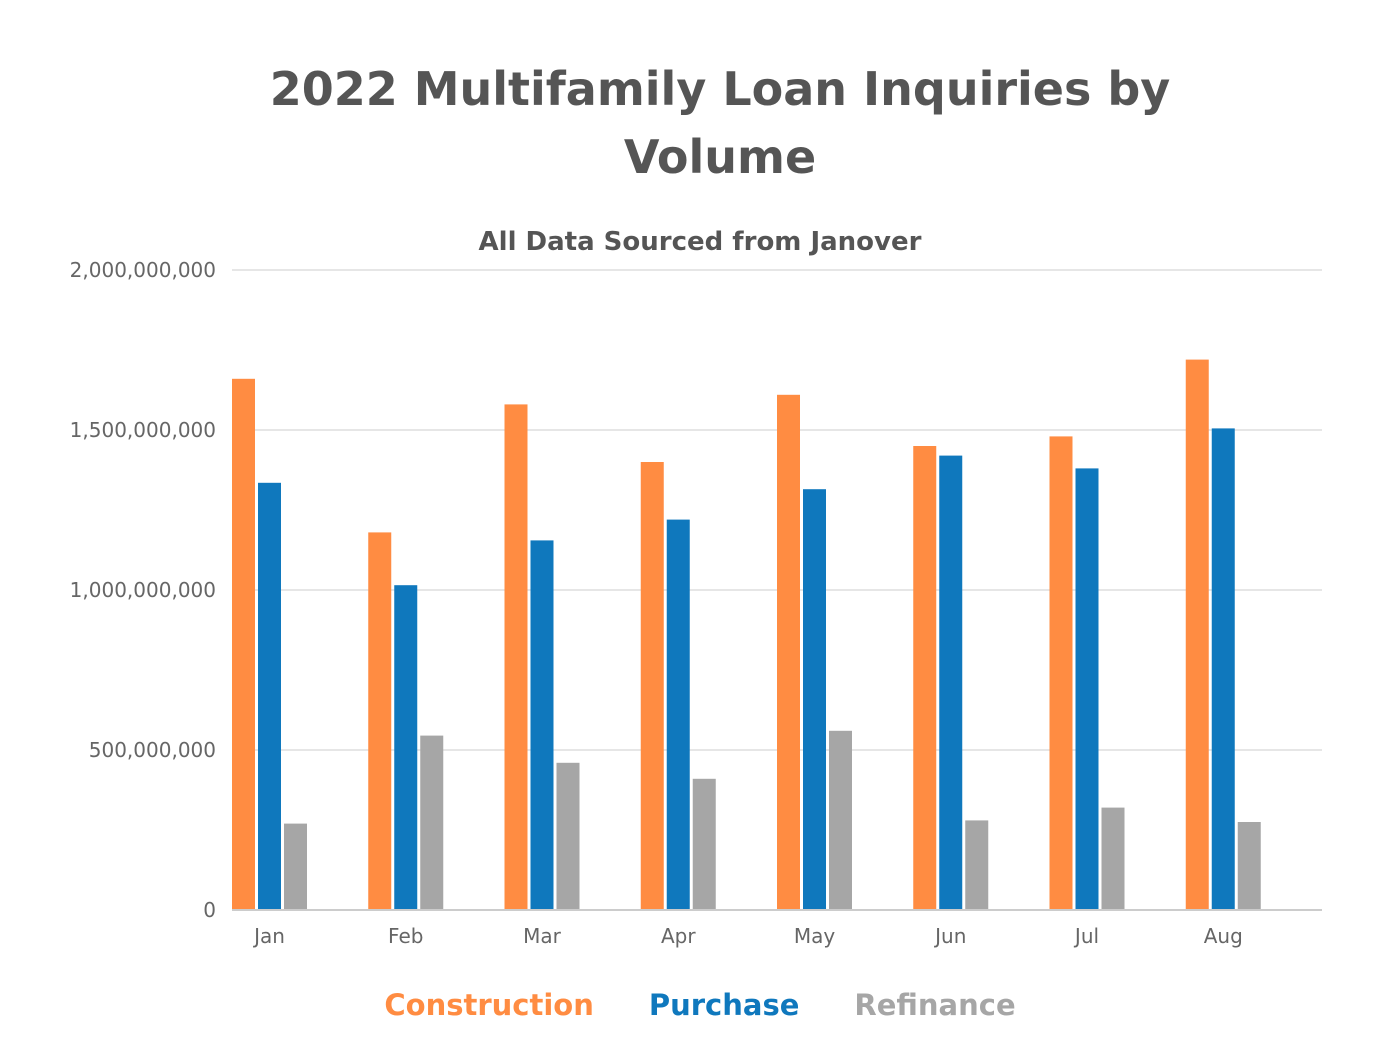  Describe the element at coordinates (268, 936) in the screenshot. I see `x-tick-label: Jan` at that location.